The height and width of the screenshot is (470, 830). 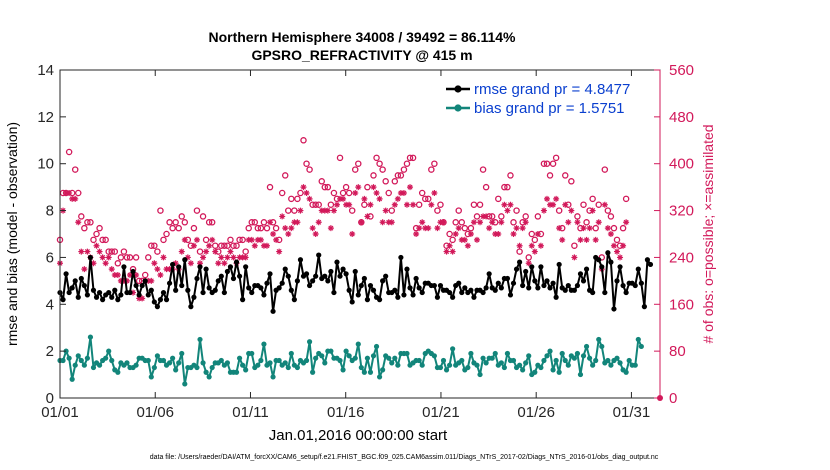 I want to click on chart-title-line2: GPSRO_REFRACTIVITY @ 415 m, so click(x=361, y=55).